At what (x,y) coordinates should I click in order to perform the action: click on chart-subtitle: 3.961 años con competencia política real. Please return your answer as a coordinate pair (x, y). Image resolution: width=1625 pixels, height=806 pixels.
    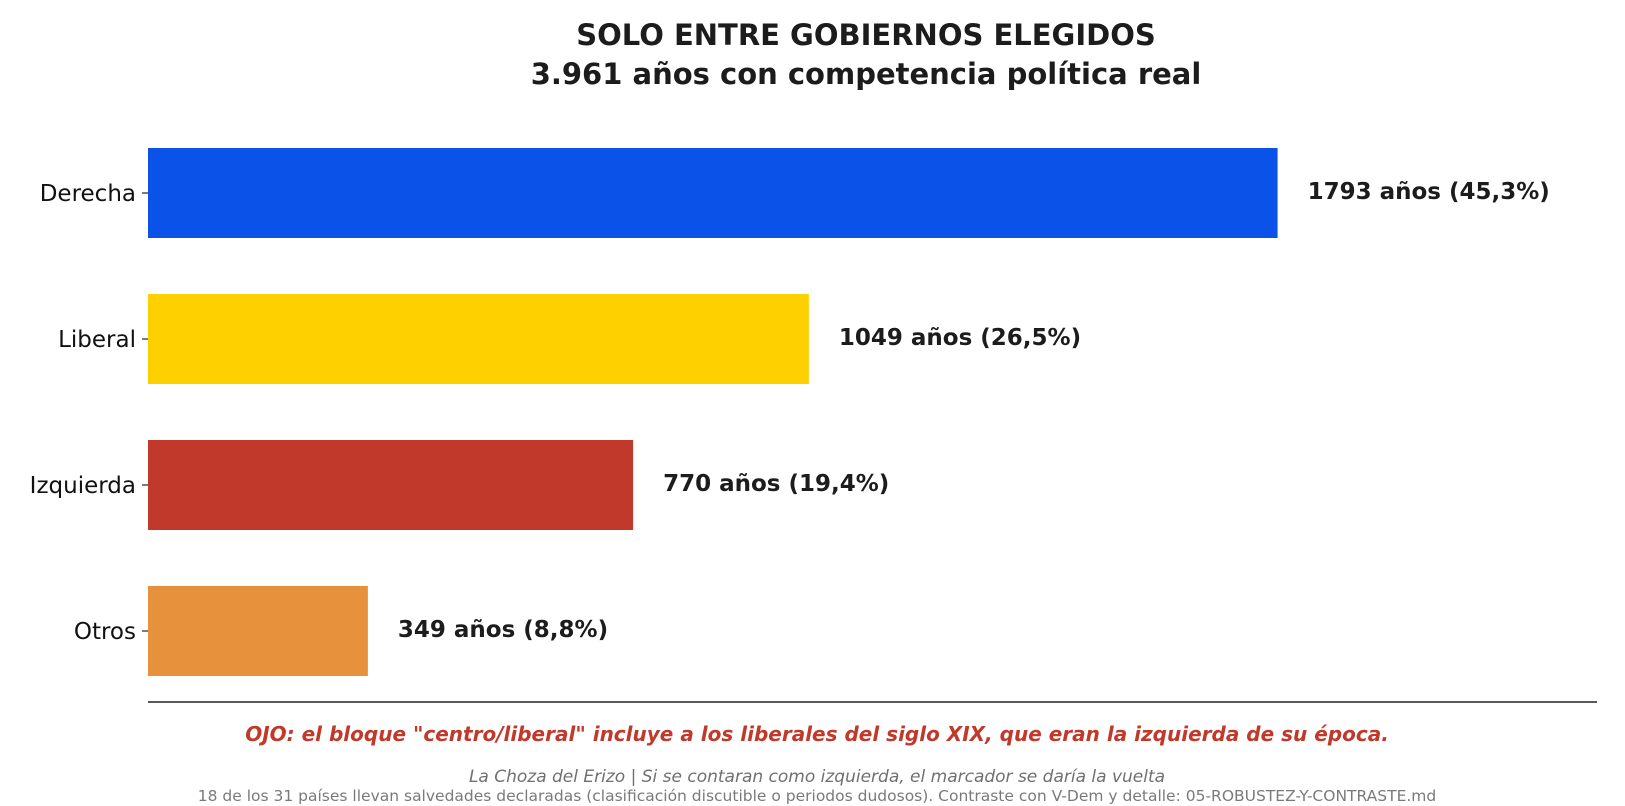
    Looking at the image, I should click on (866, 74).